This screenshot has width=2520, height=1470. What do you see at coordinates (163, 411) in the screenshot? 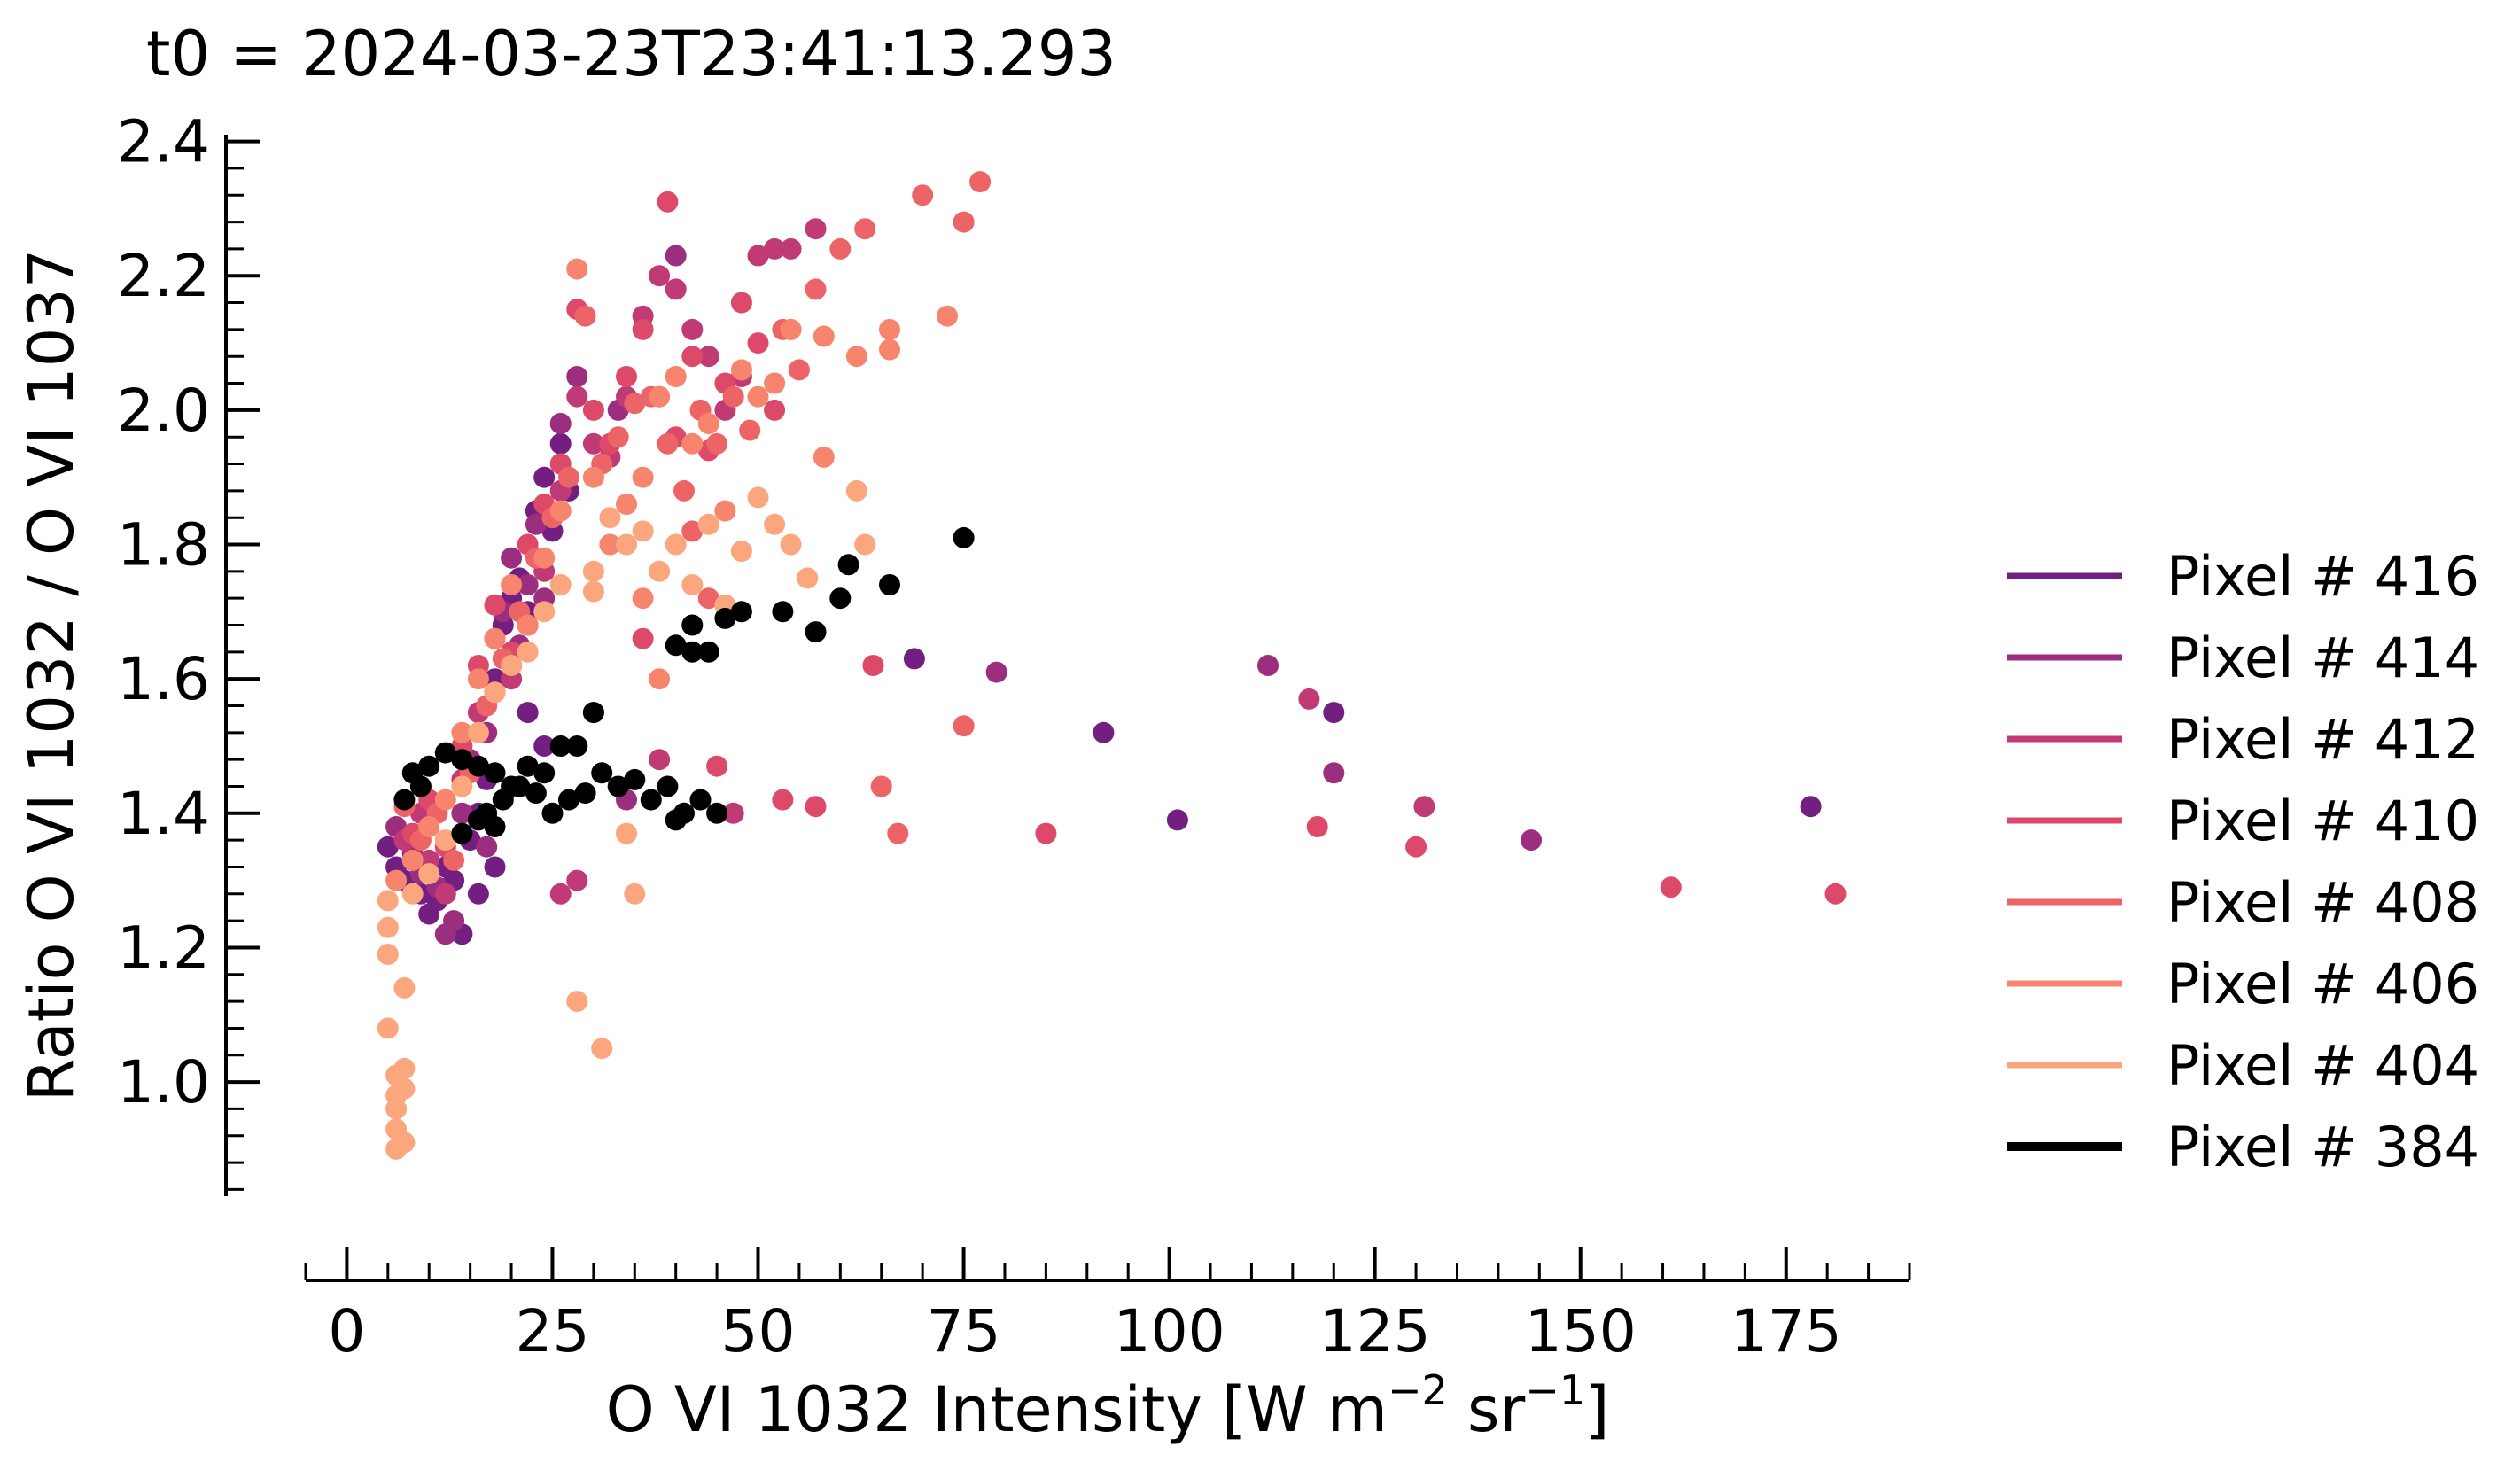
I see `y-tick-label: 2.0` at bounding box center [163, 411].